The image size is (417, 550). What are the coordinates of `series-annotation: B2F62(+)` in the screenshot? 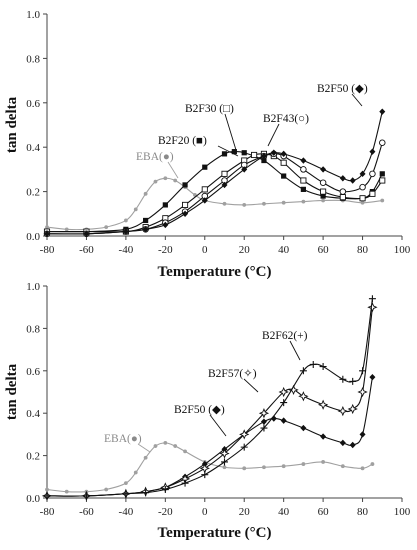 It's located at (285, 336).